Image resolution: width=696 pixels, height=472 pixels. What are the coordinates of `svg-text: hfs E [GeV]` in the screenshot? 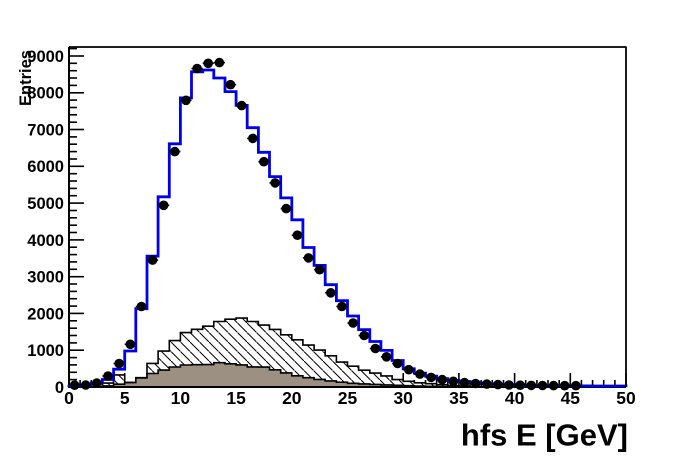 It's located at (544, 435).